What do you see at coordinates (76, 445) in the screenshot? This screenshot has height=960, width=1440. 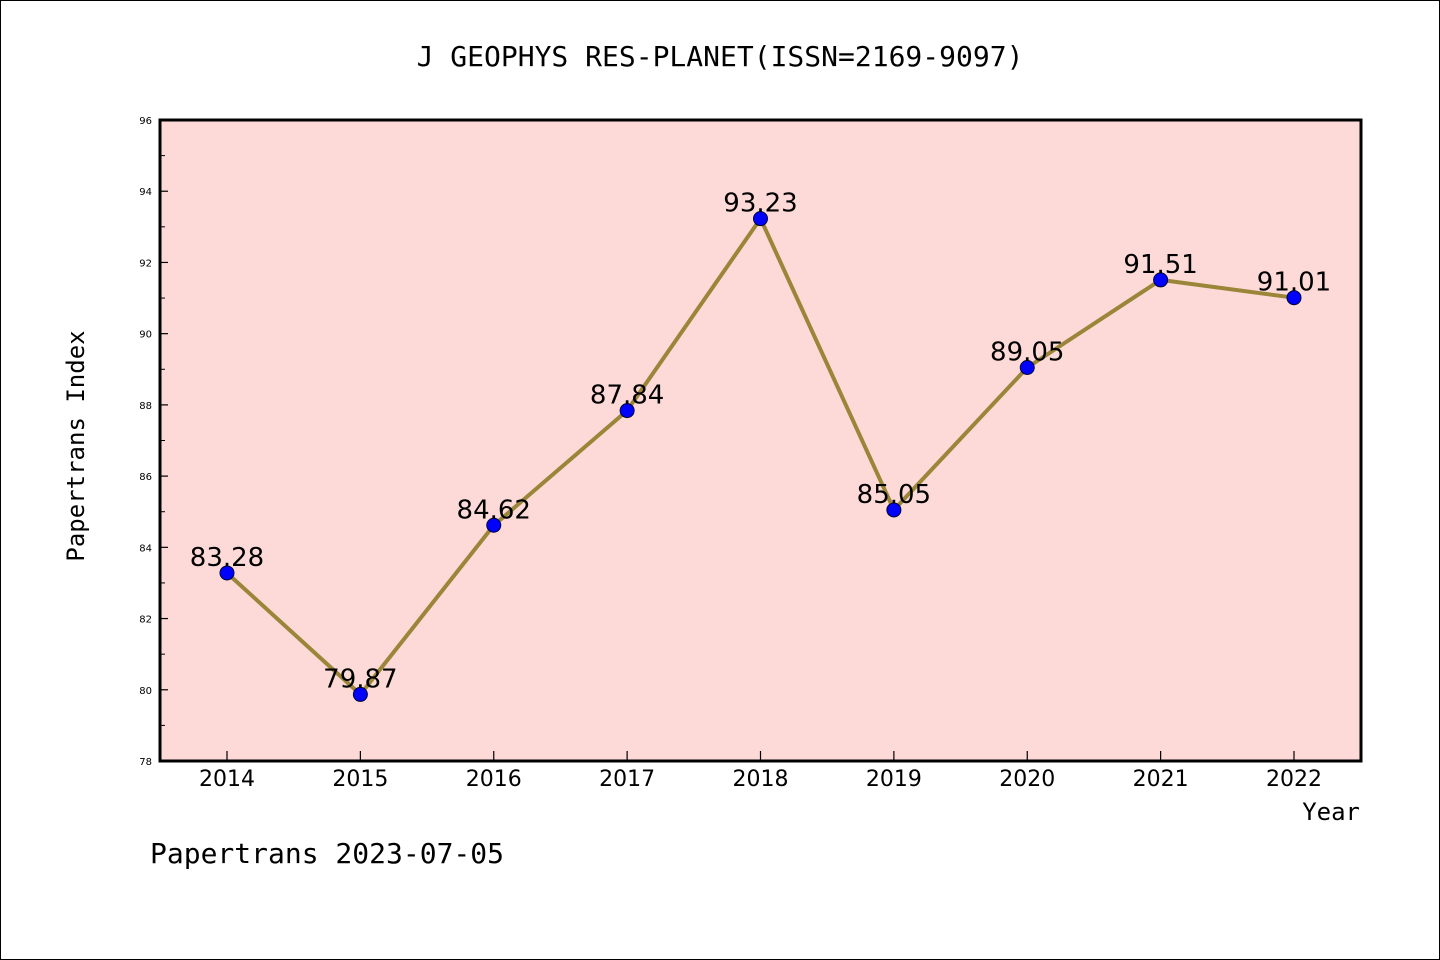 I see `y-axis-label: Papertrans Index` at bounding box center [76, 445].